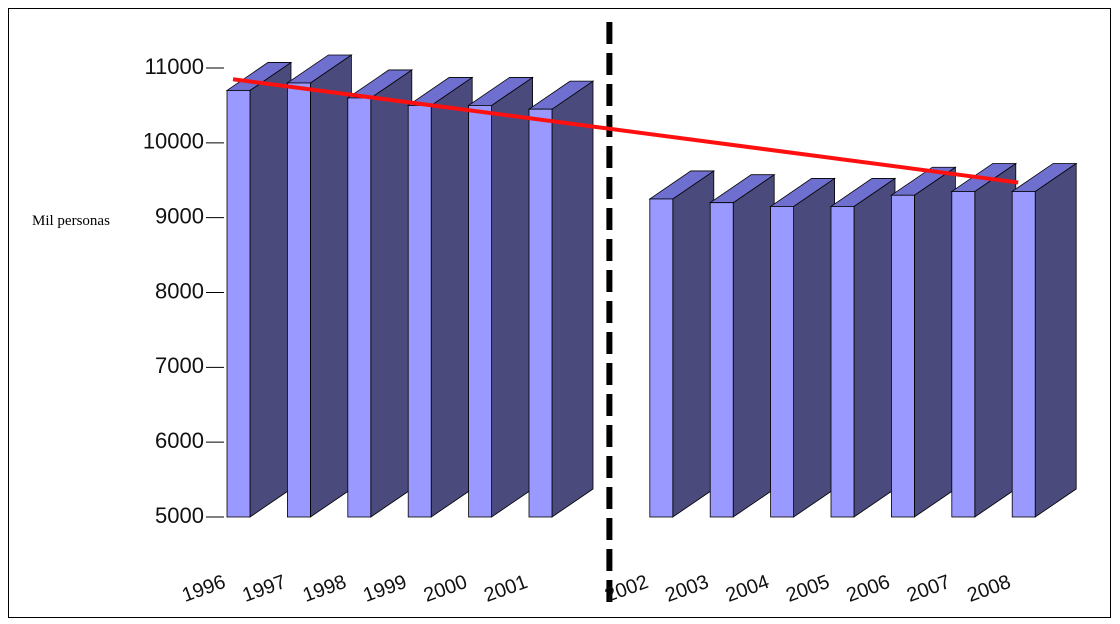  Describe the element at coordinates (868, 589) in the screenshot. I see `x-tick-label: 2006` at that location.